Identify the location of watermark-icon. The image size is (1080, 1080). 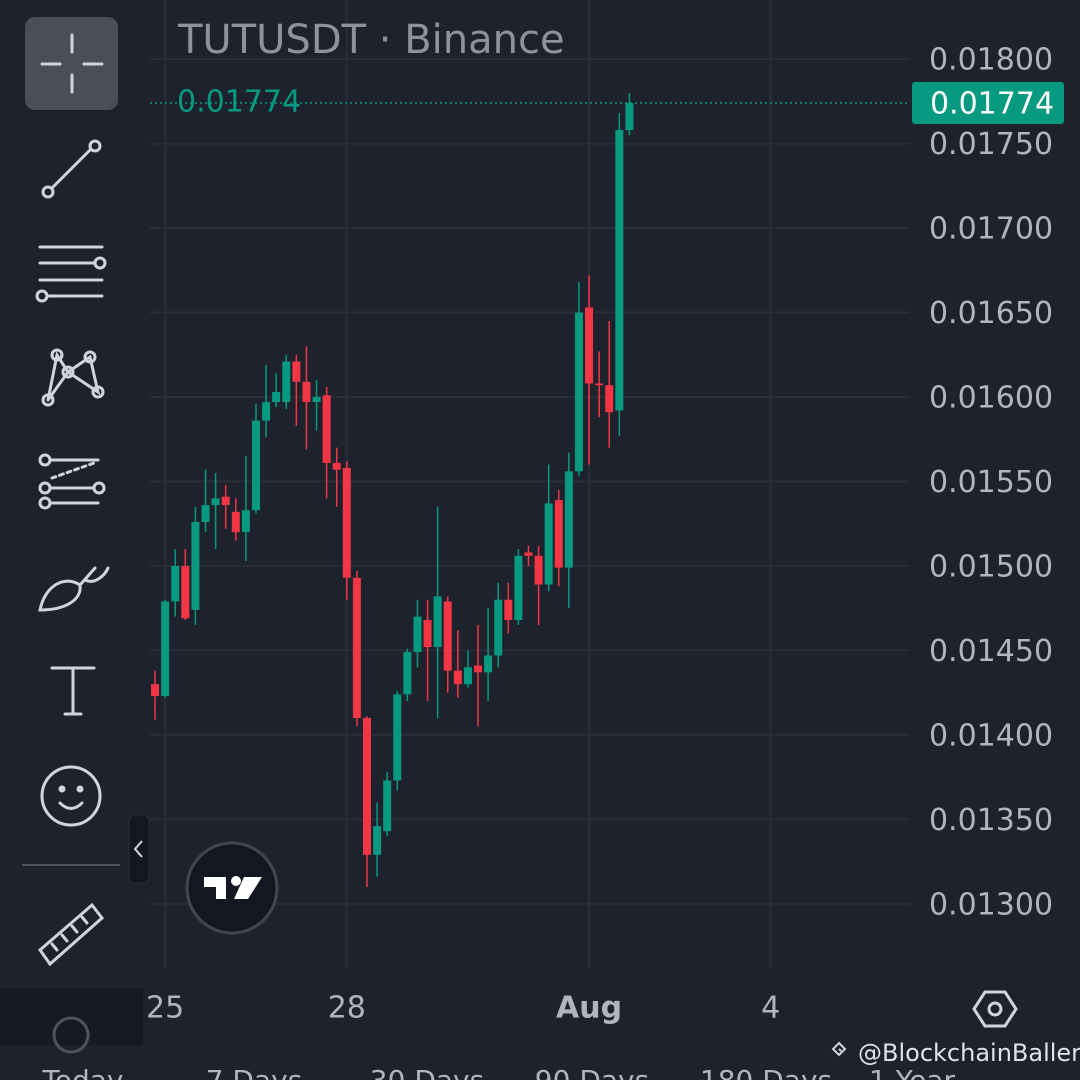
(839, 1049).